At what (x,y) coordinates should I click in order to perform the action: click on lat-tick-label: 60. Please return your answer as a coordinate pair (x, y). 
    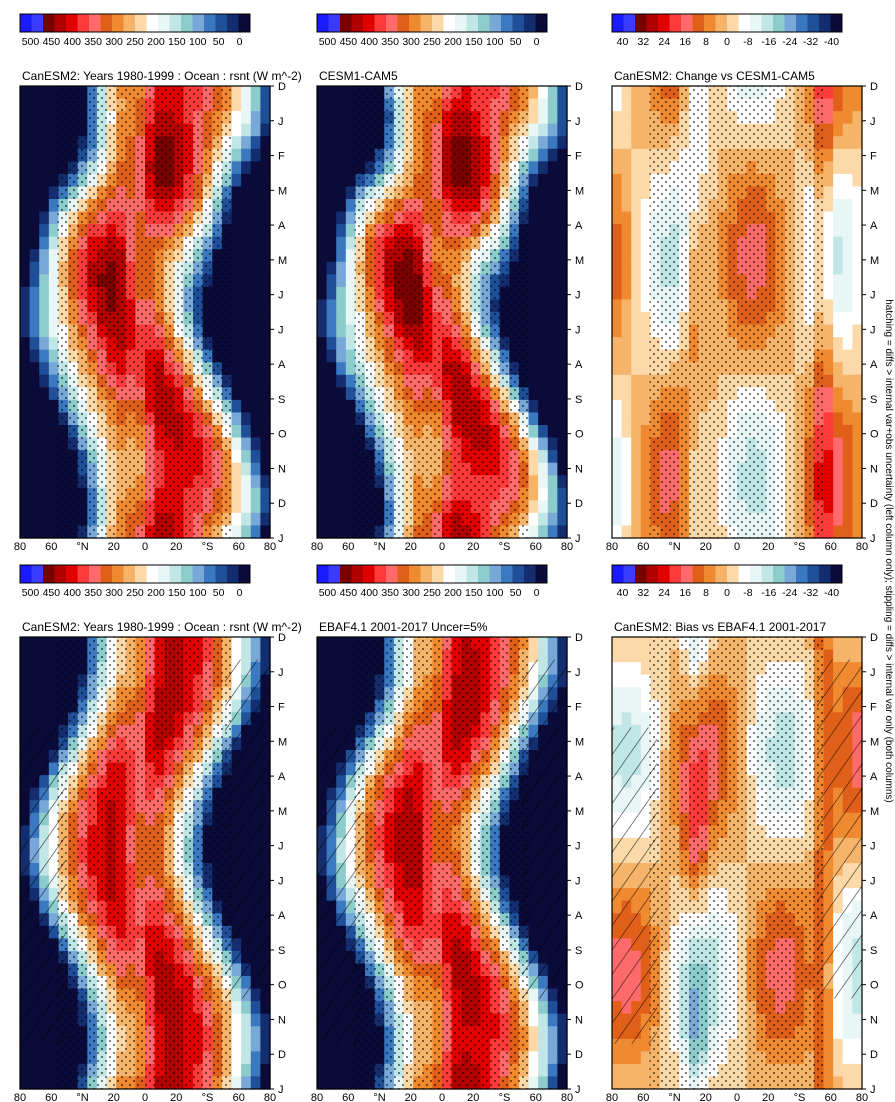
    Looking at the image, I should click on (51, 547).